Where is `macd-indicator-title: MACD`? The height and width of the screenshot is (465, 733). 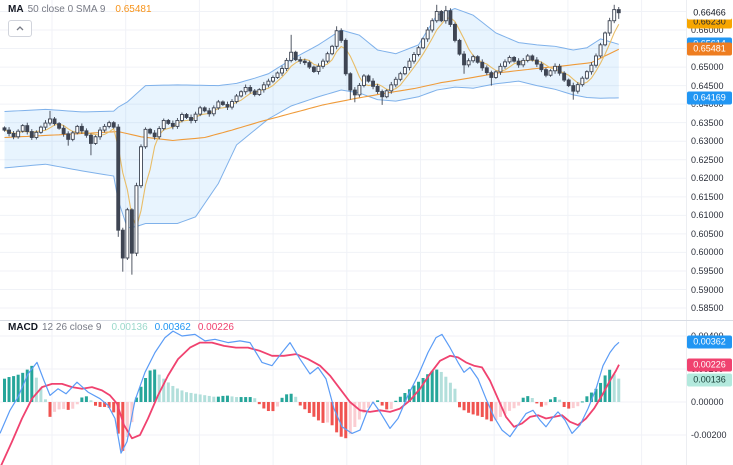
macd-indicator-title: MACD is located at coordinates (23, 327).